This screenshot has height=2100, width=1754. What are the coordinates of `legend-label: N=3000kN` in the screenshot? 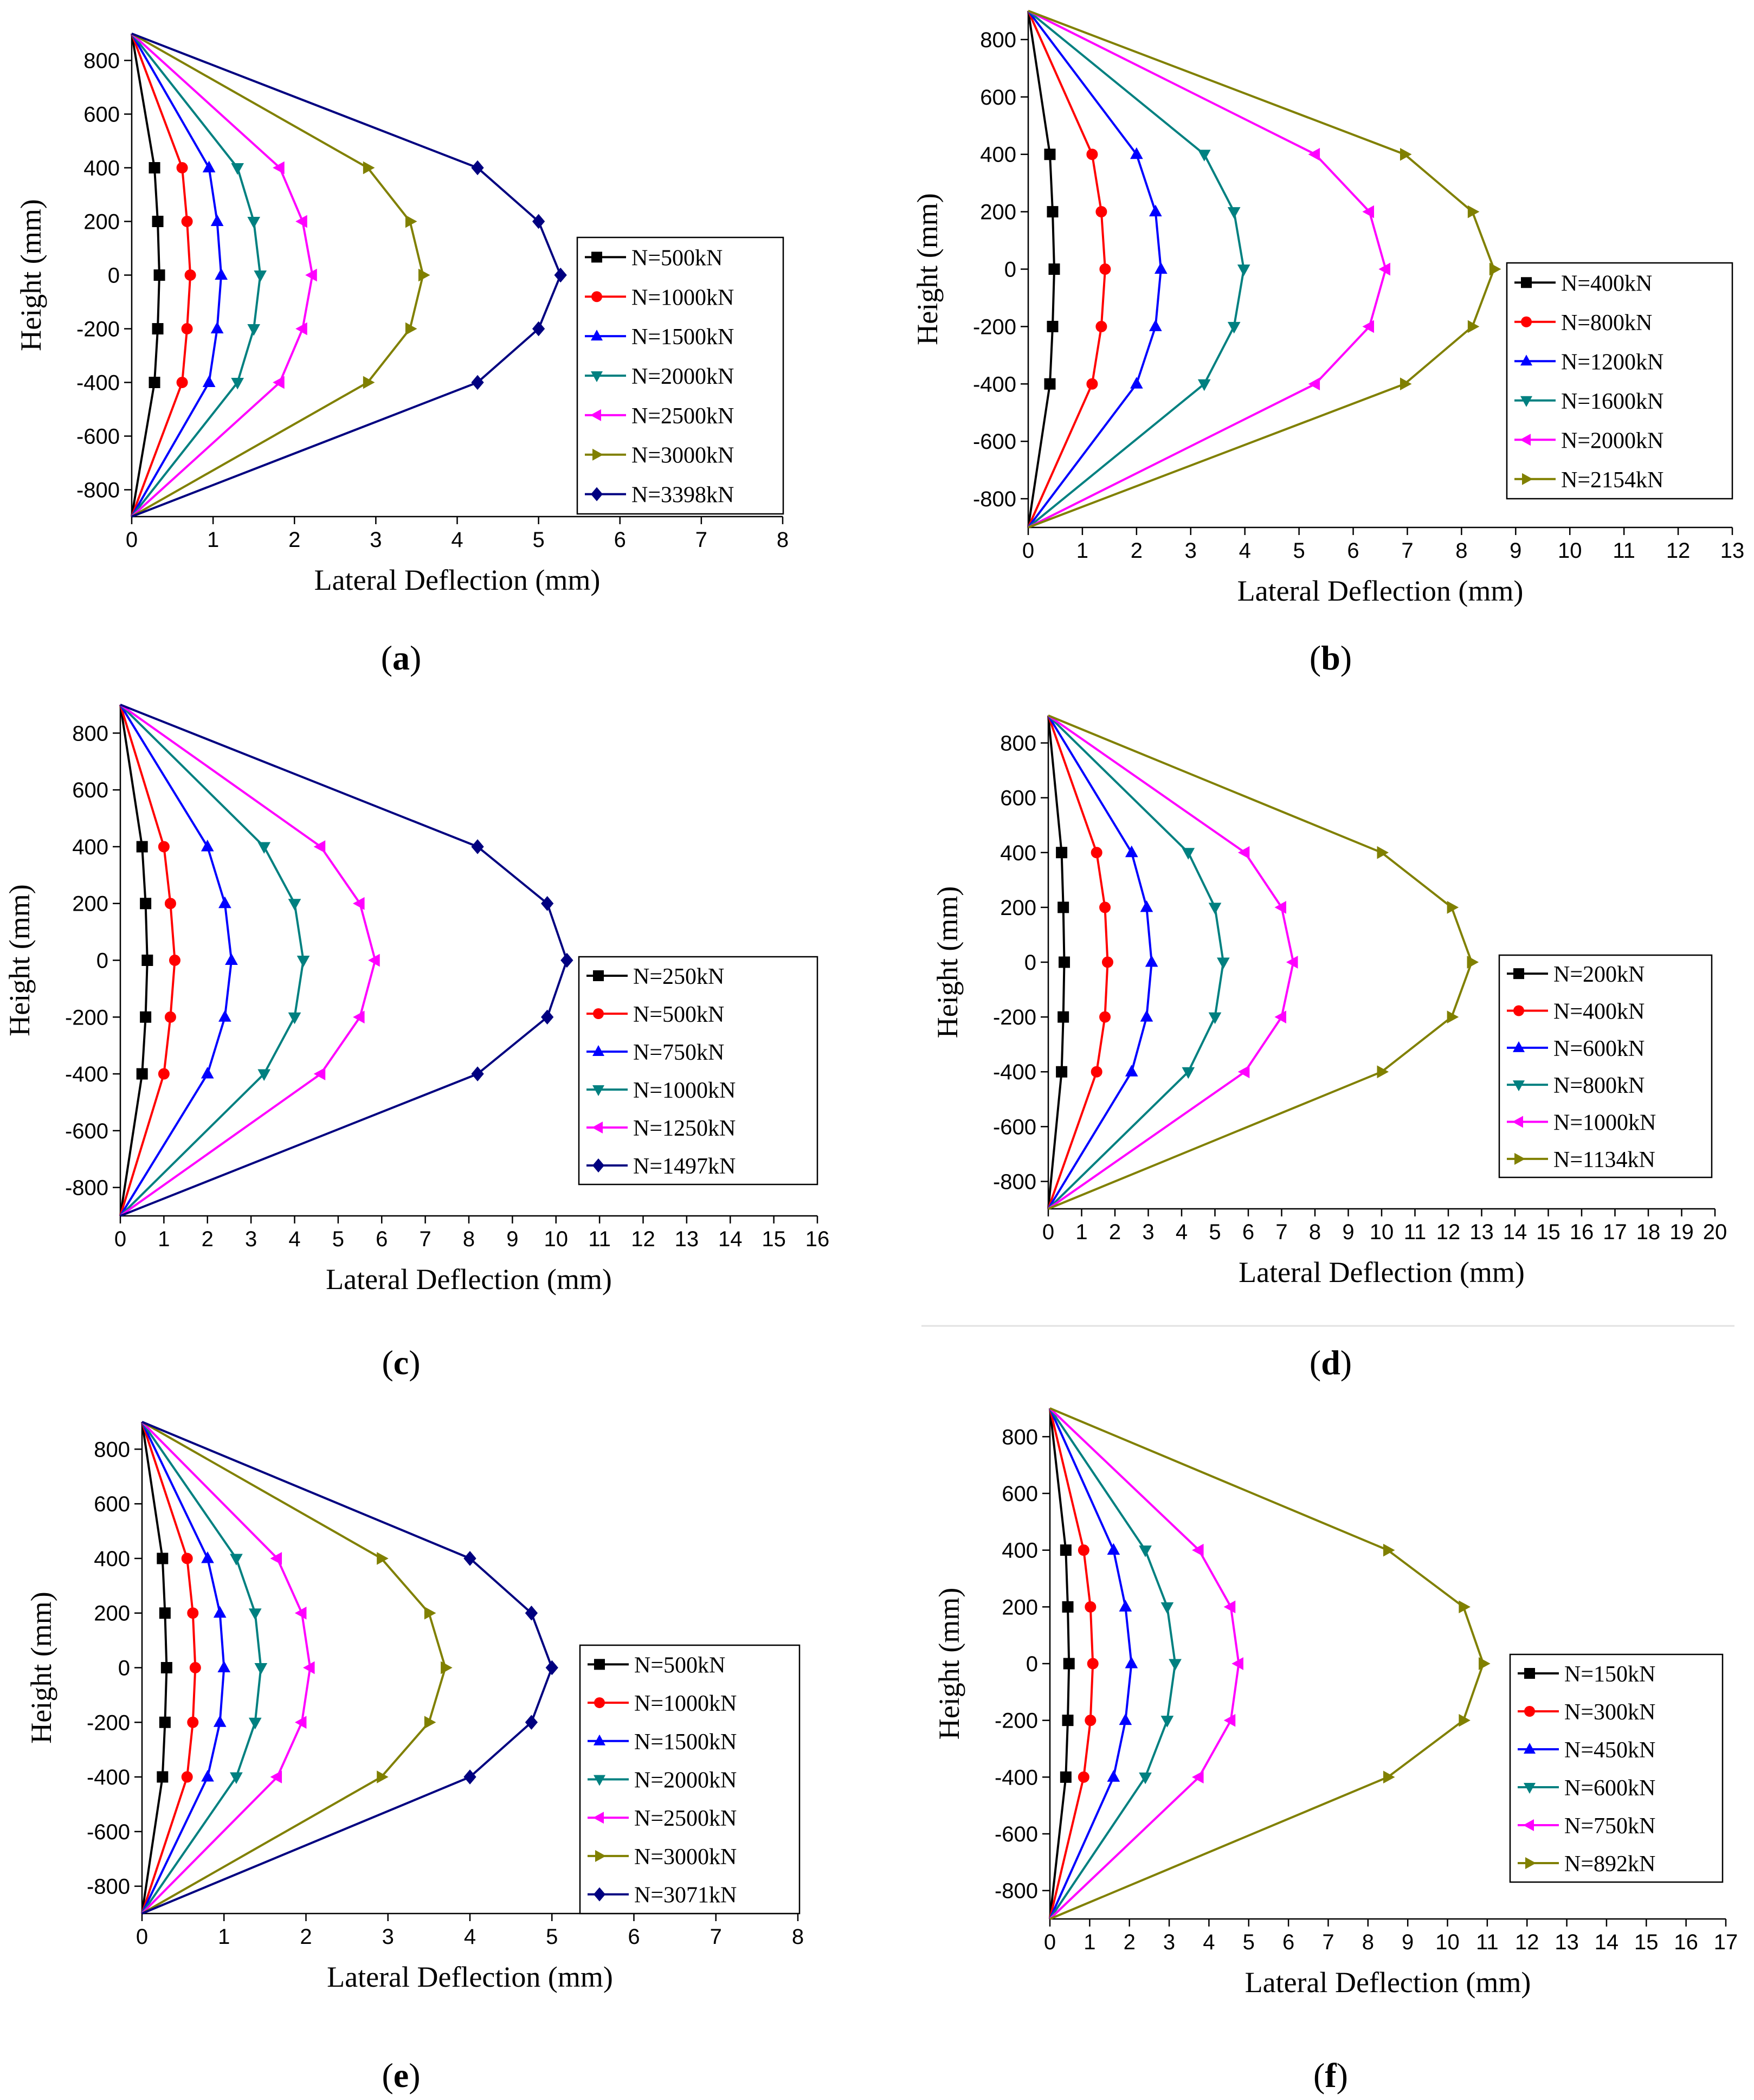 It's located at (685, 1858).